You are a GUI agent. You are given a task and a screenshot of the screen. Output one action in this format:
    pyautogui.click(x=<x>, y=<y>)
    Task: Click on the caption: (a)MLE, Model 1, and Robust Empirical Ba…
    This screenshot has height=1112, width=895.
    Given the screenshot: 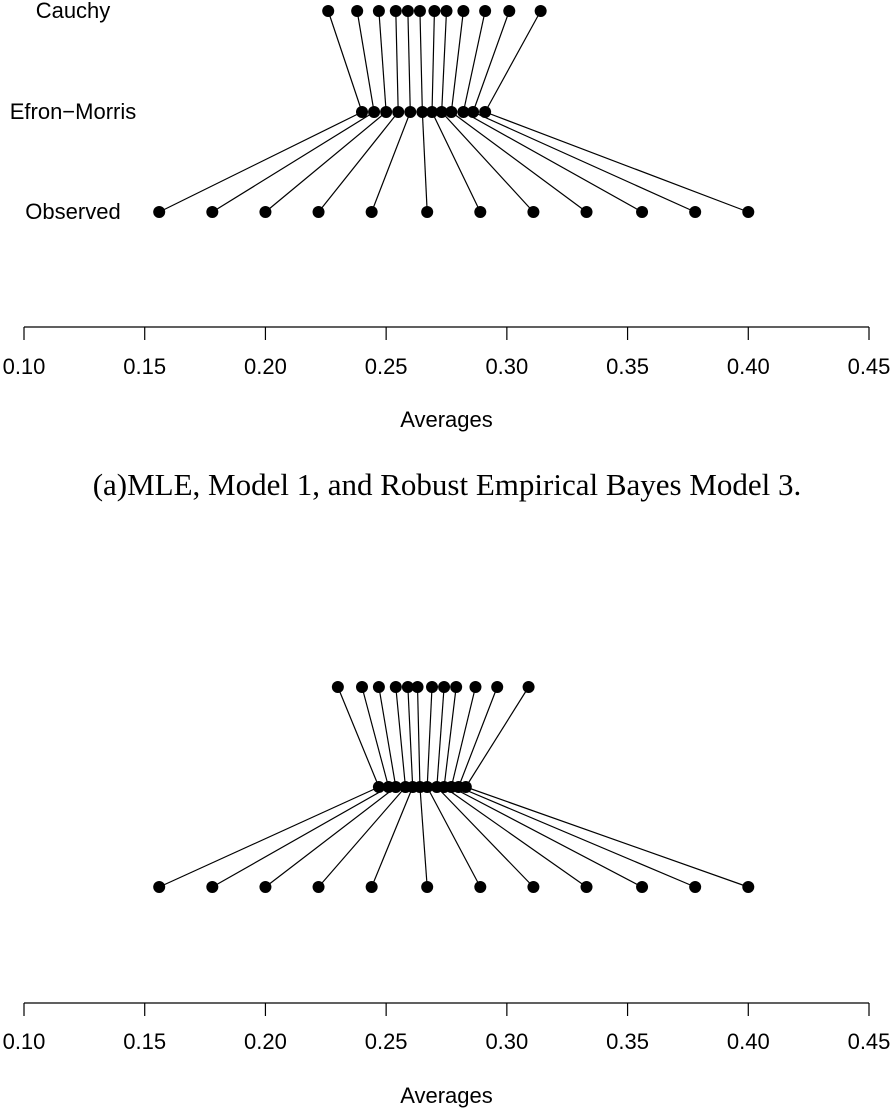 What is the action you would take?
    pyautogui.click(x=447, y=484)
    